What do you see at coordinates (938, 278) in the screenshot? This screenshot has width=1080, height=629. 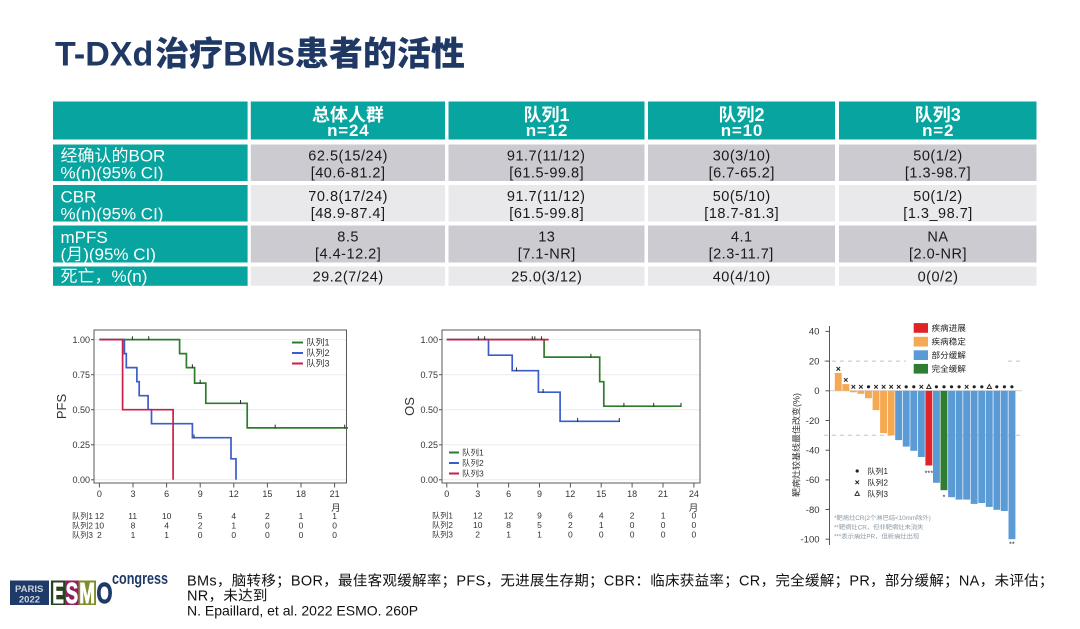 I see `svg-text: 0(0/2)` at bounding box center [938, 278].